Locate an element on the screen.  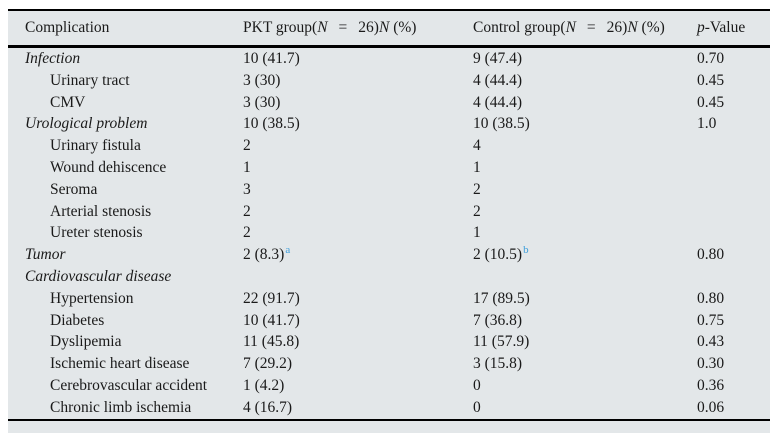
pkt-cell: 11 (45.8) is located at coordinates (358, 342).